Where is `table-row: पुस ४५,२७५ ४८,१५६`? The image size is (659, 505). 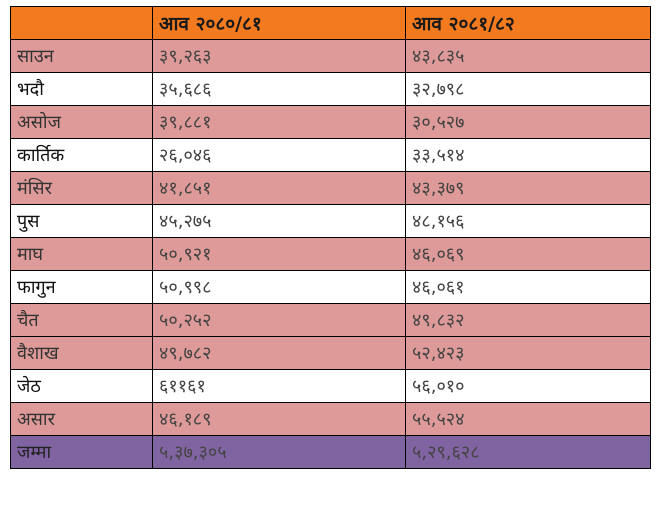 table-row: पुस ४५,२७५ ४८,१५६ is located at coordinates (330, 221).